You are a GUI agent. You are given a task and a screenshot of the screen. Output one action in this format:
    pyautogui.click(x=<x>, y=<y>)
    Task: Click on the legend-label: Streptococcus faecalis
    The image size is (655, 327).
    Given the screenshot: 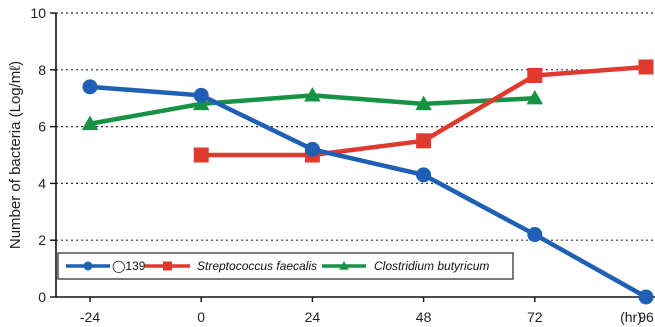 What is the action you would take?
    pyautogui.click(x=257, y=266)
    